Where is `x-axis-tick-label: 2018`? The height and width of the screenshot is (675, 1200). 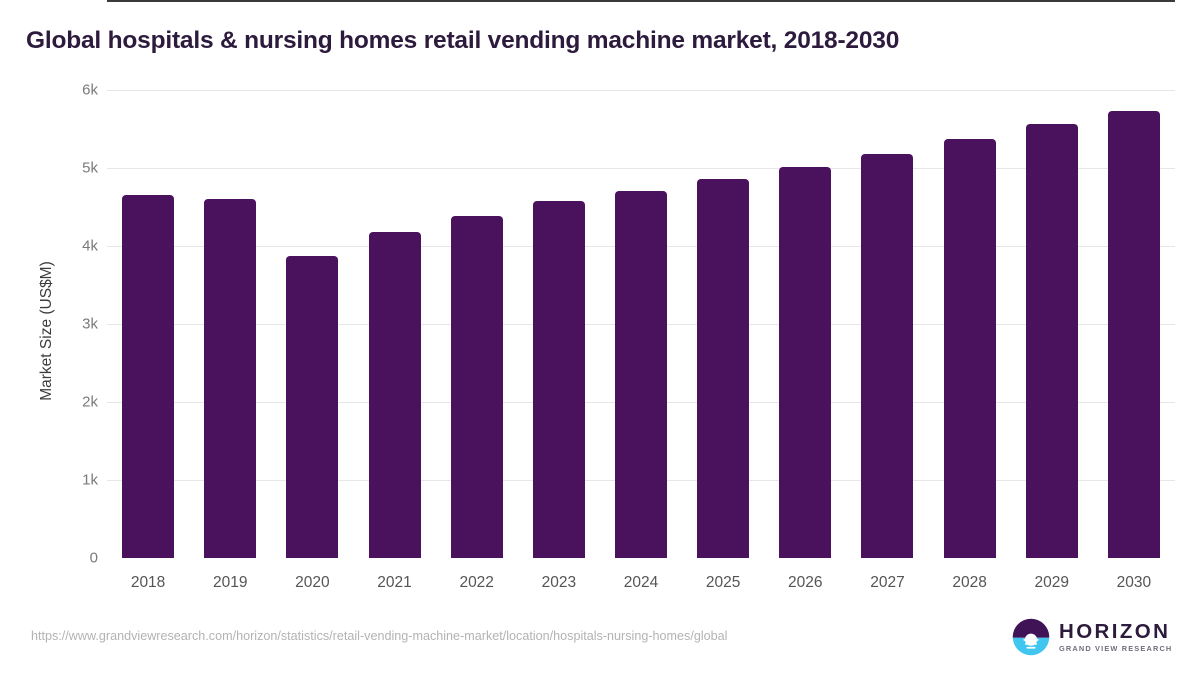
x-axis-tick-label: 2018 is located at coordinates (148, 582).